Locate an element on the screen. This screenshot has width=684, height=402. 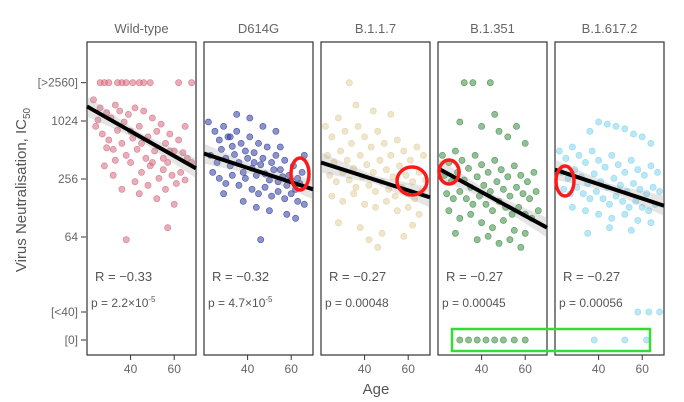
trend-line is located at coordinates (141, 137).